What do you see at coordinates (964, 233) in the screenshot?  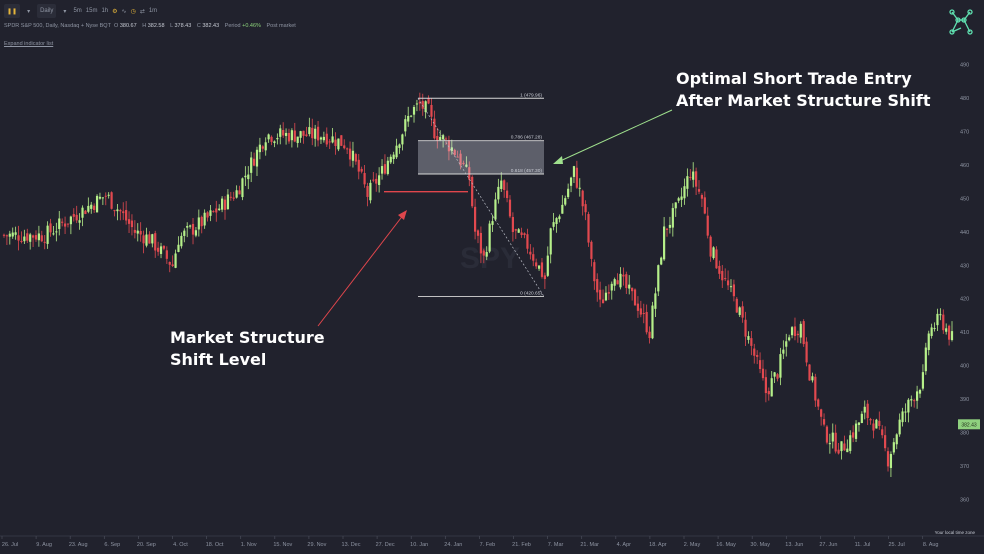 I see `y-tick-label: 440` at bounding box center [964, 233].